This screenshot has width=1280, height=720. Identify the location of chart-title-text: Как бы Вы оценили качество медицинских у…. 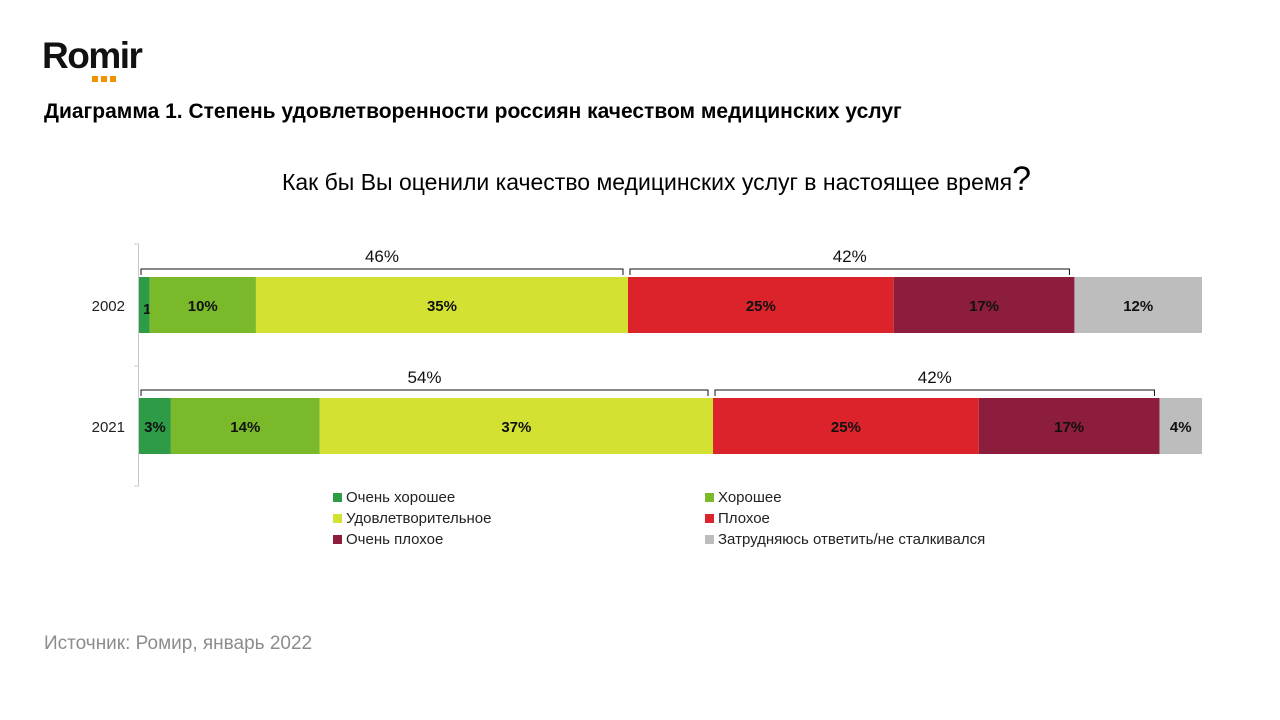
(647, 182).